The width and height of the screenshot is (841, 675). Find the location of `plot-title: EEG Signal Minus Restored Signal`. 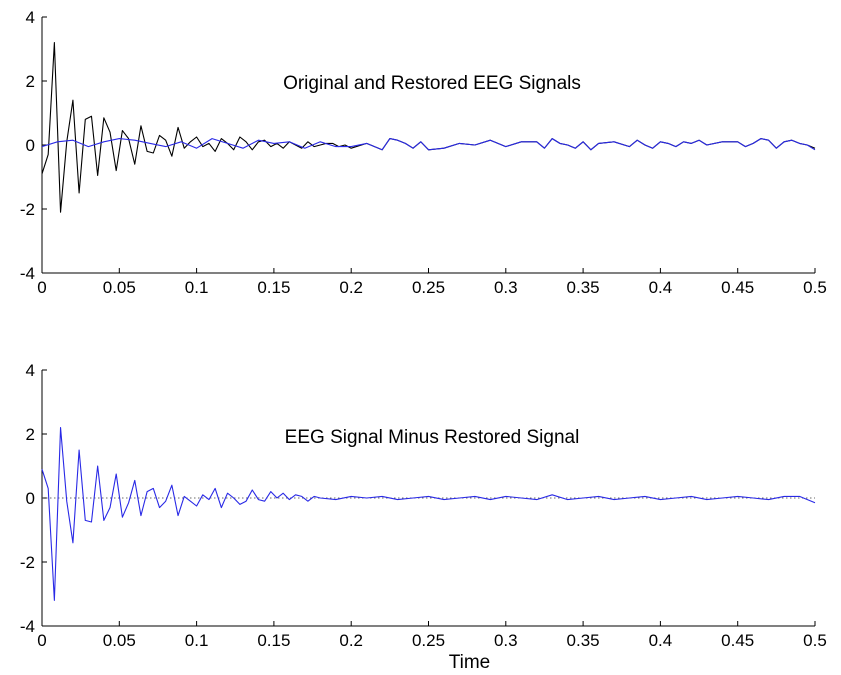

plot-title: EEG Signal Minus Restored Signal is located at coordinates (432, 437).